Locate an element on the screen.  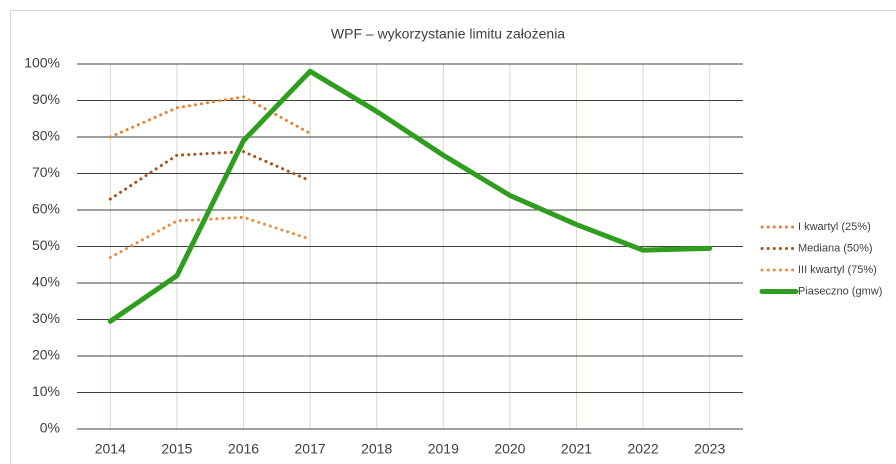
legend-label: Piaseczno (gmw) is located at coordinates (840, 291).